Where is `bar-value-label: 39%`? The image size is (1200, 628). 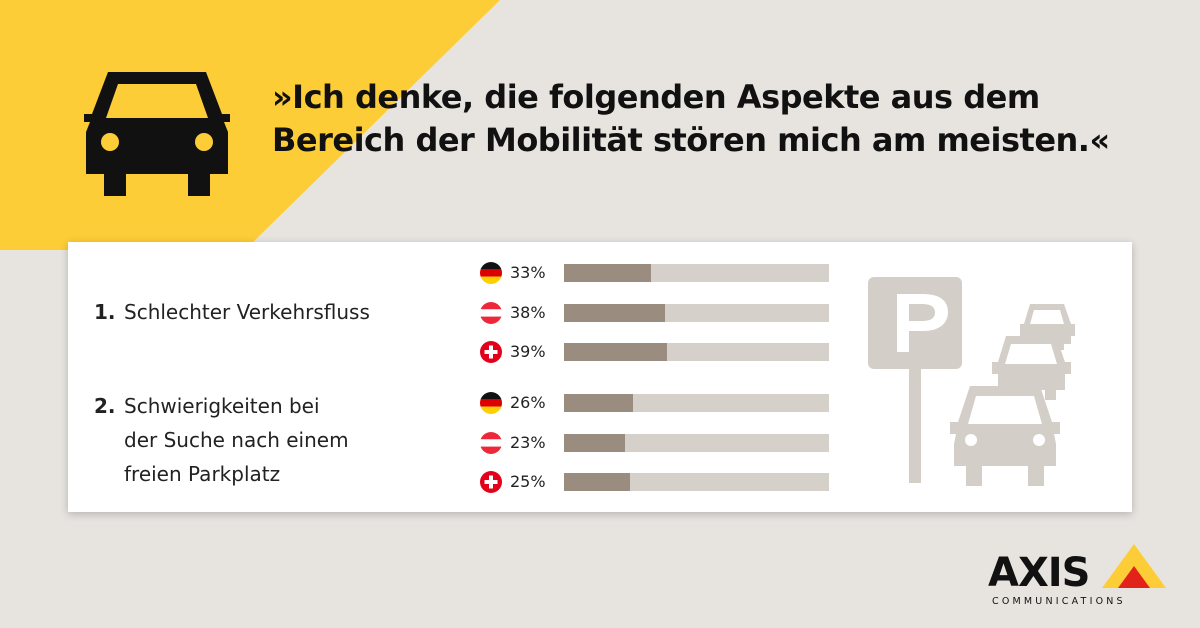 bar-value-label: 39% is located at coordinates (528, 351).